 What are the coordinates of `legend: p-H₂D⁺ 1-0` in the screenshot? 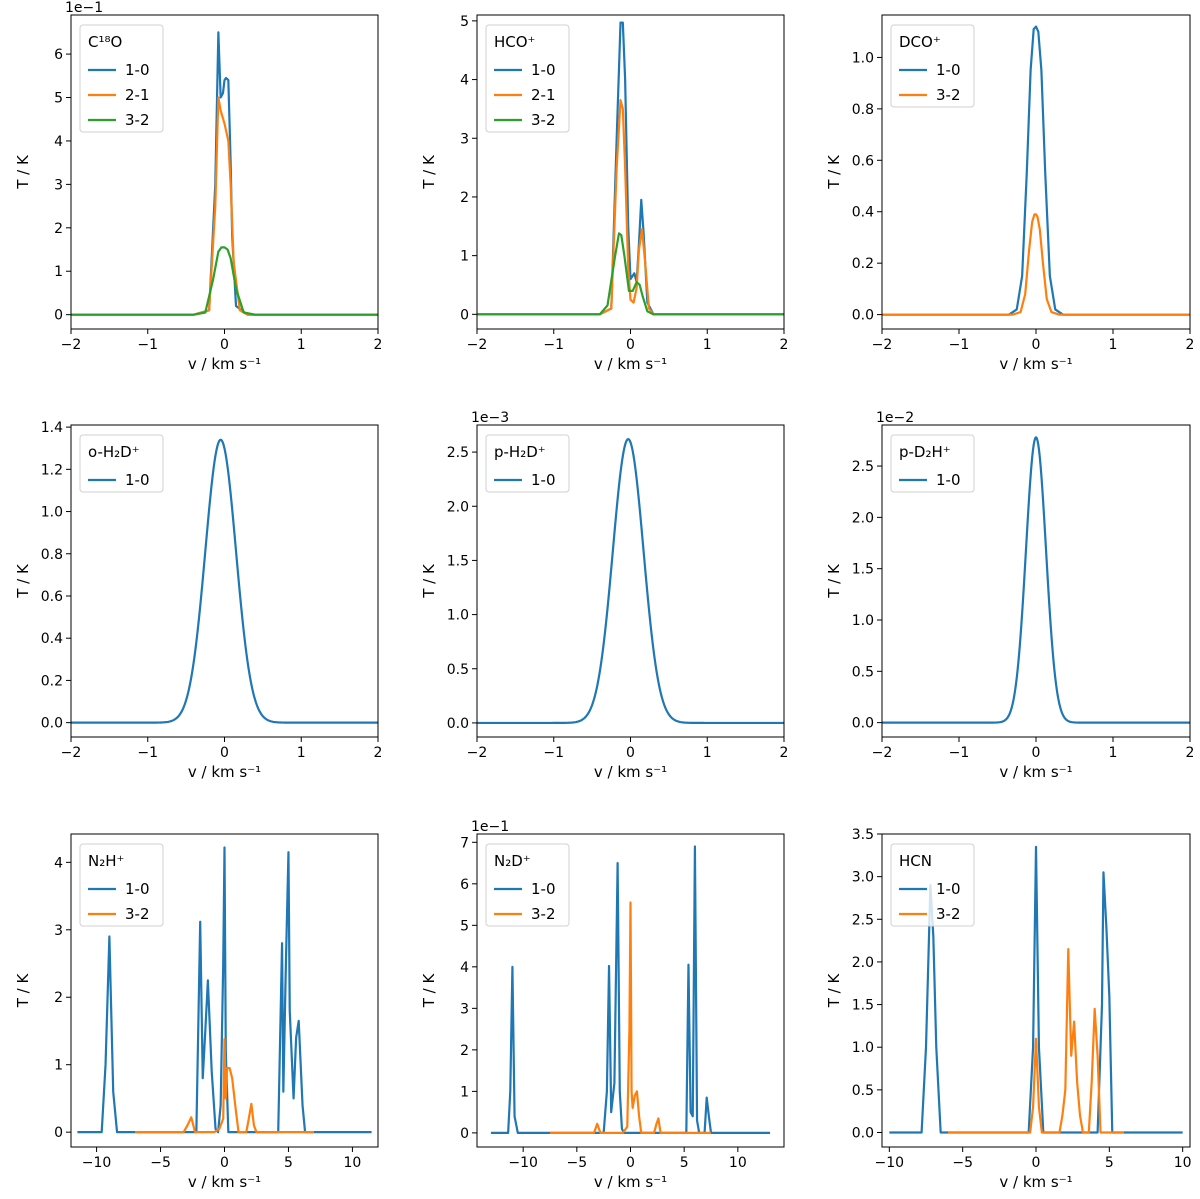 It's located at (527, 463).